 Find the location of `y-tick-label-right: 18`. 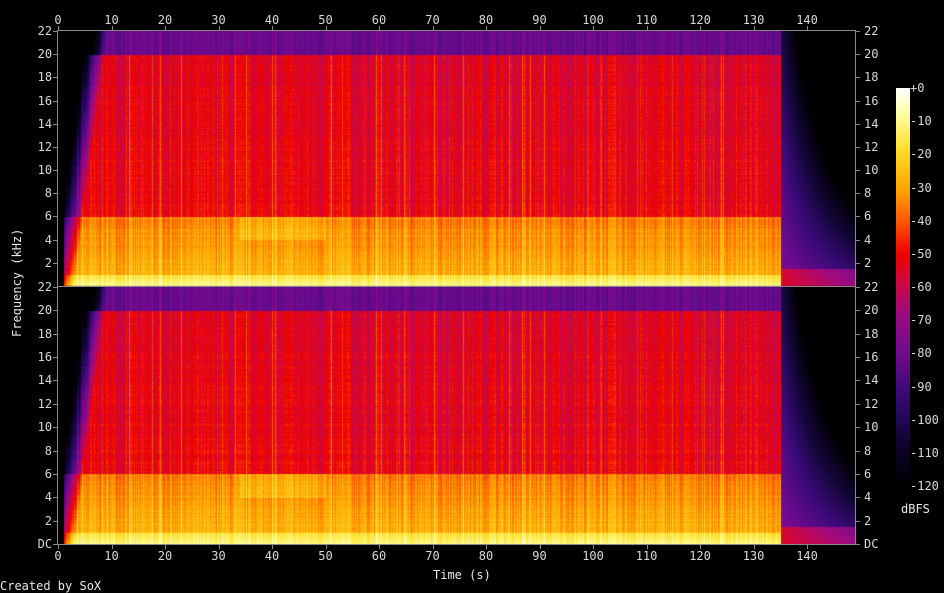

y-tick-label-right: 18 is located at coordinates (871, 333).